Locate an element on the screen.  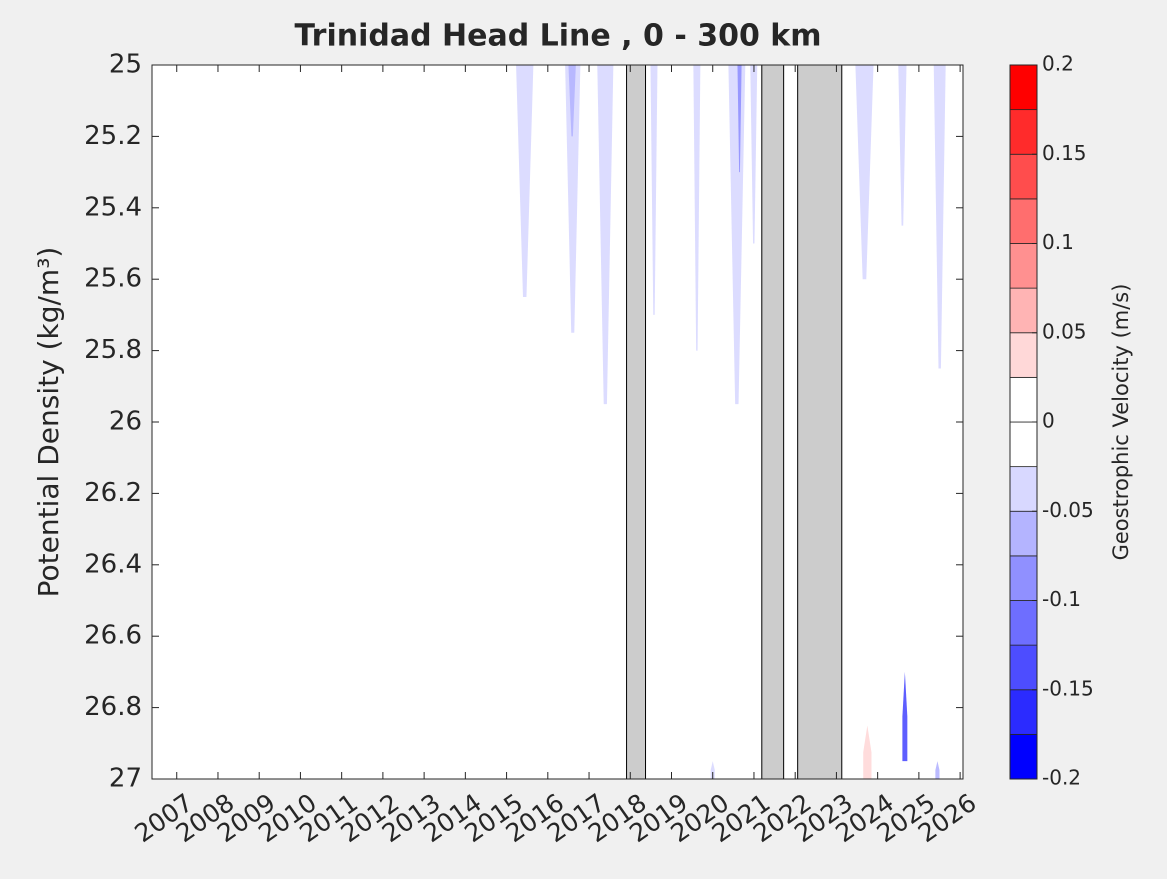
y-tick-label: 27 is located at coordinates (125, 779).